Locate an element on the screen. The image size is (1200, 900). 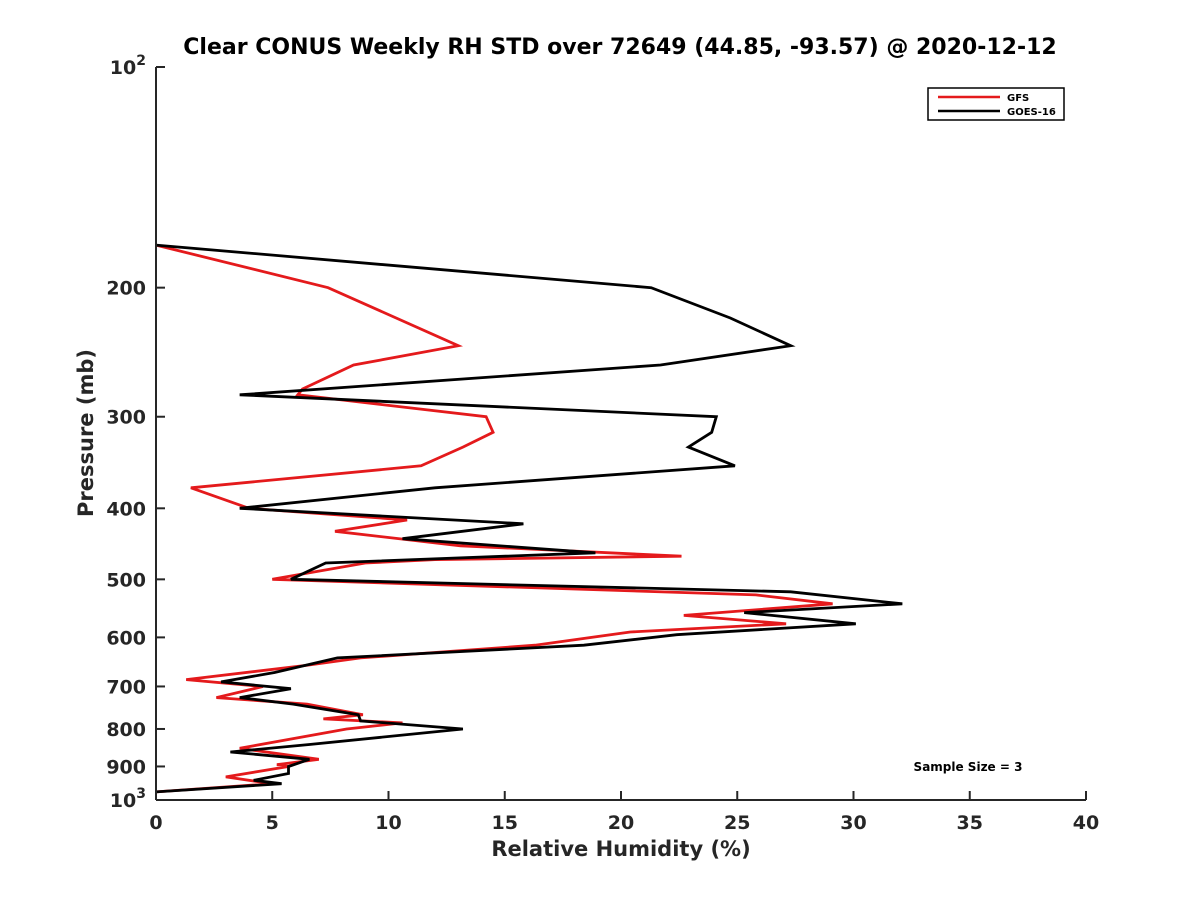
legend-label-goes: GOES-16 is located at coordinates (1031, 112).